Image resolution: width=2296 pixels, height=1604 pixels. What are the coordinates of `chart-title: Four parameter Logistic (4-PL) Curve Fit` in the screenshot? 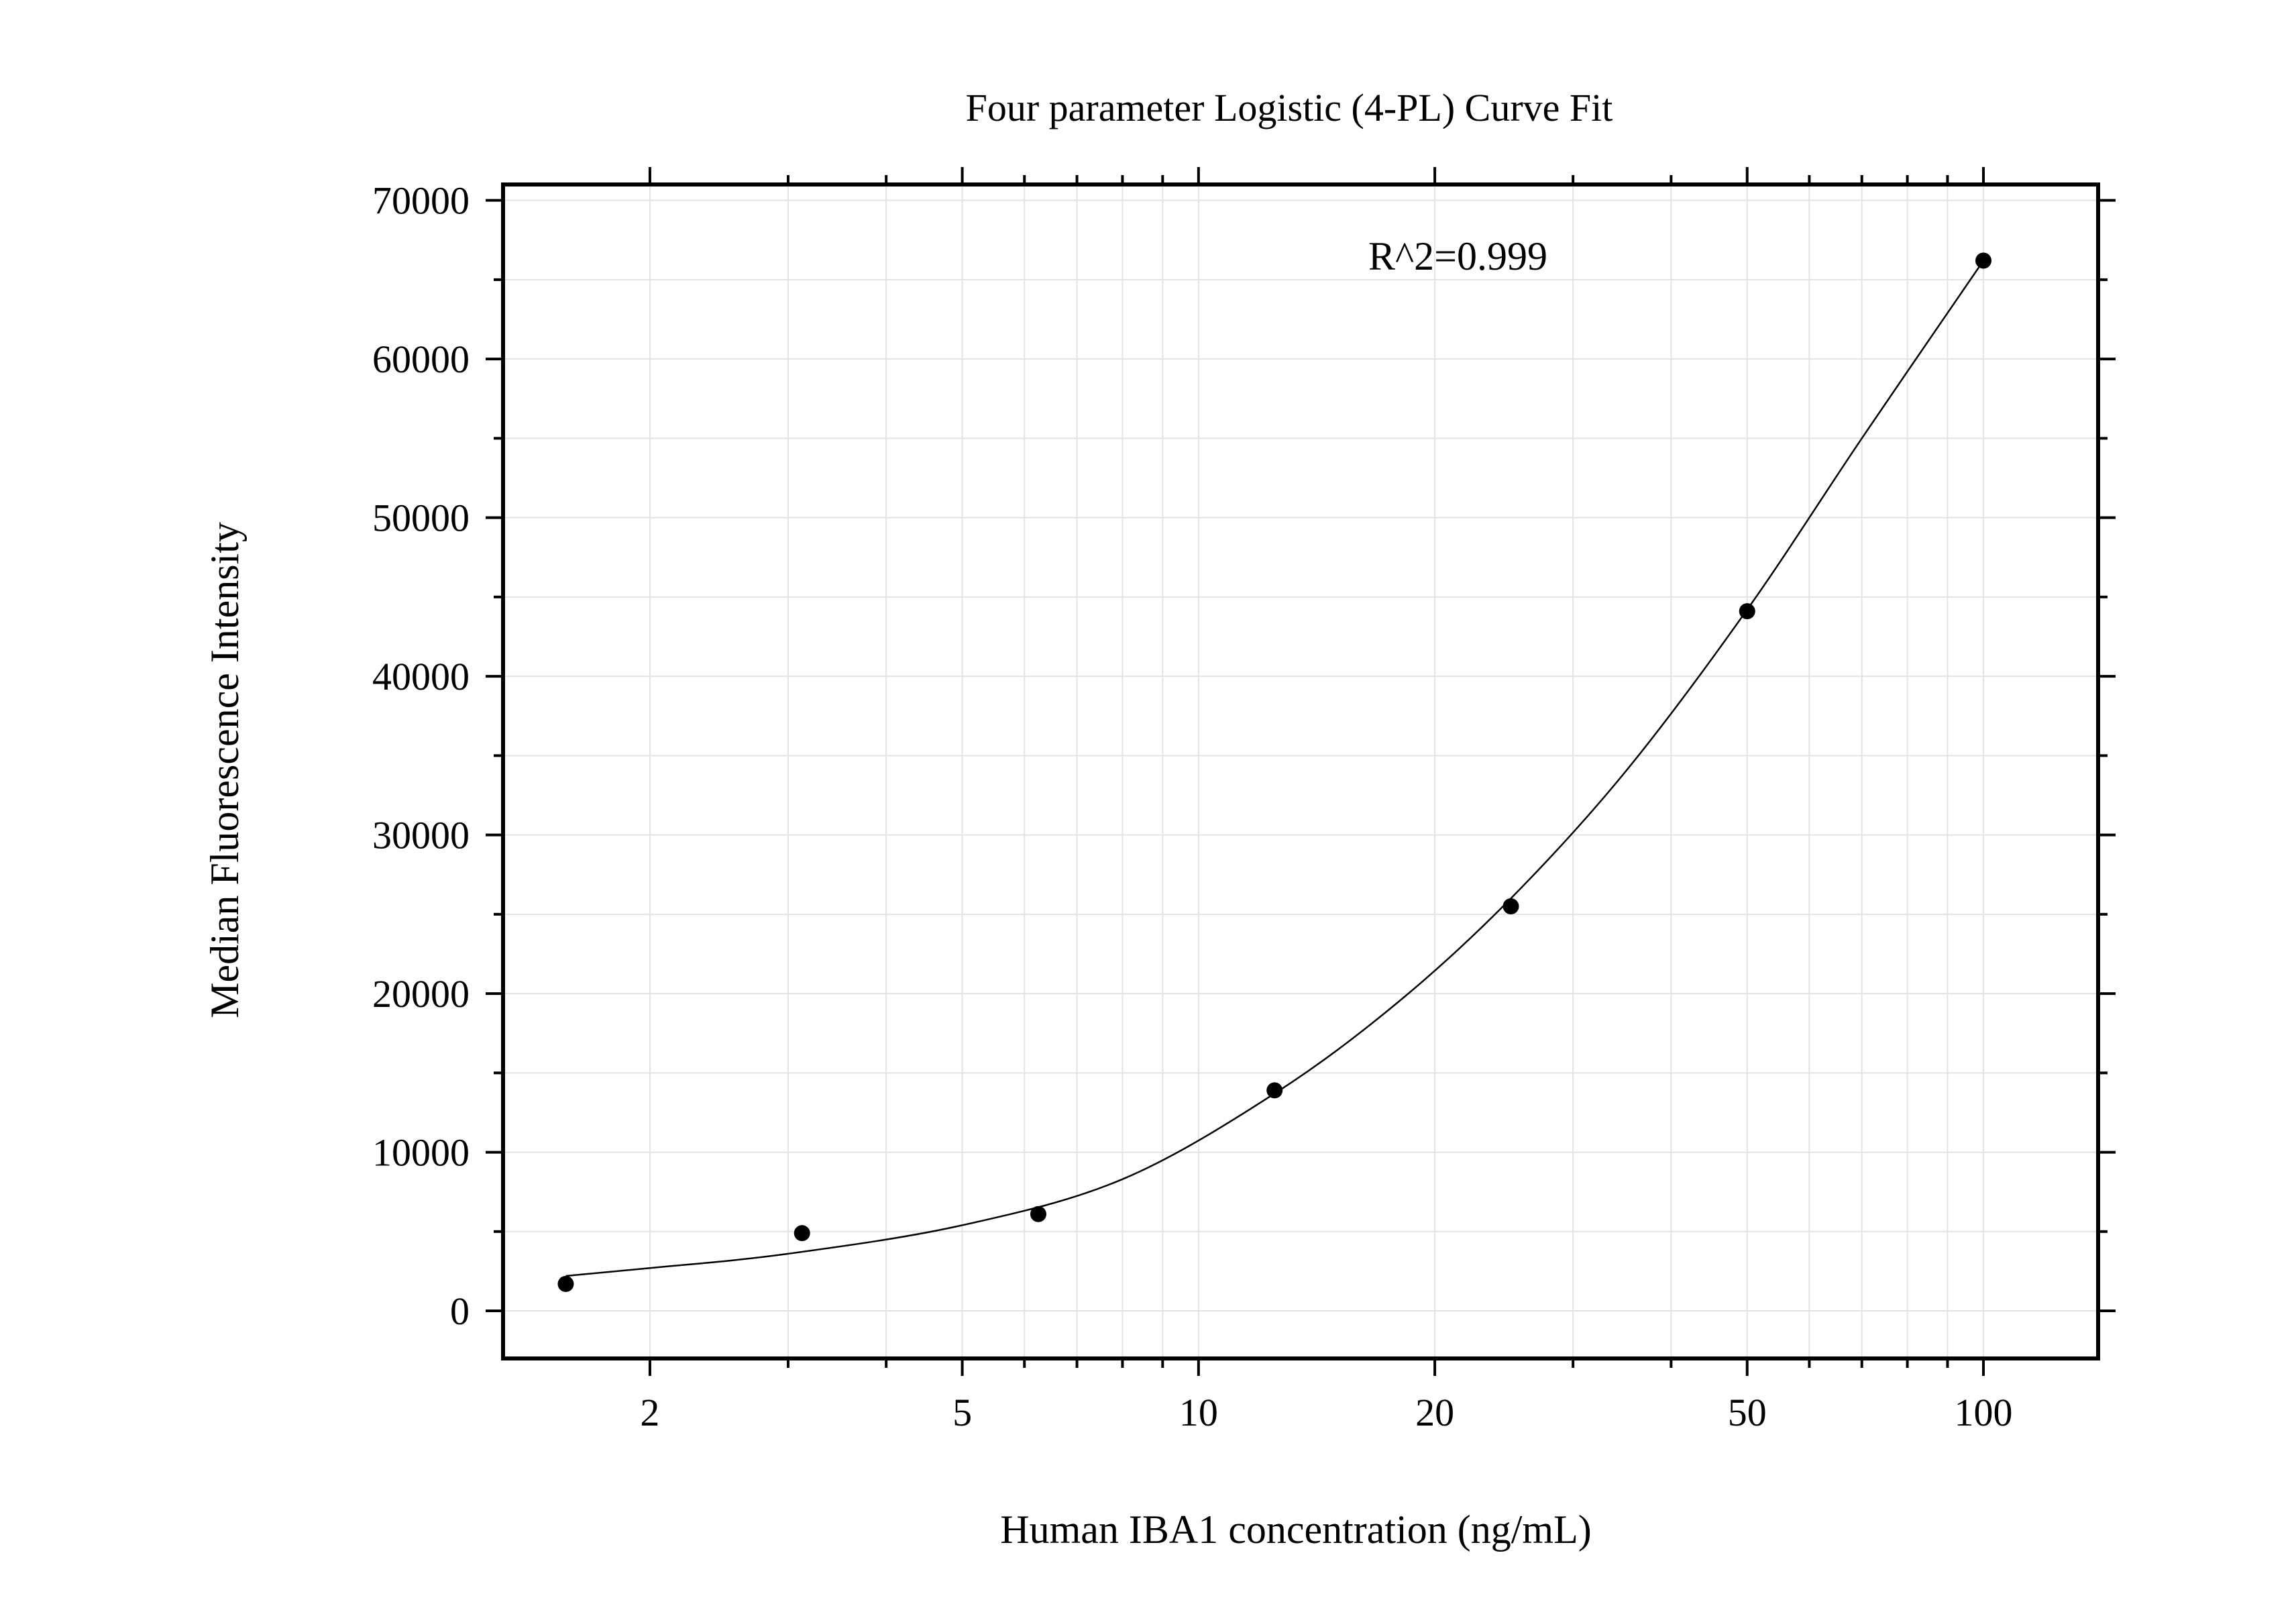 It's located at (1289, 107).